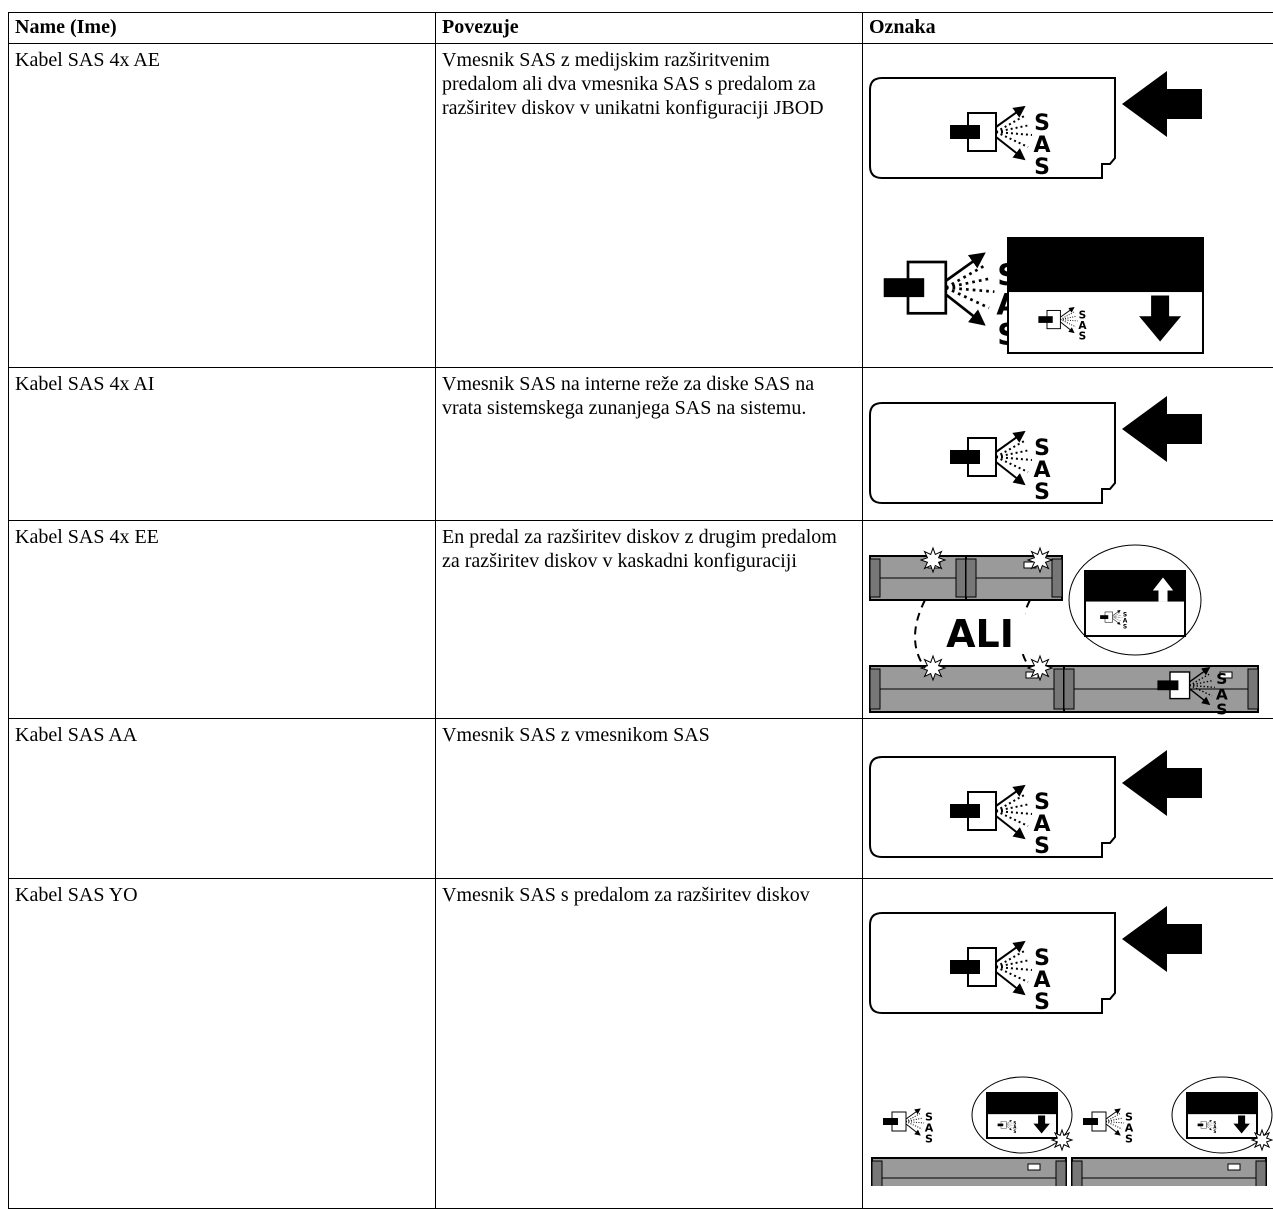 The height and width of the screenshot is (1209, 1273). Describe the element at coordinates (222, 620) in the screenshot. I see `cell: Kabel SAS 4x EE` at that location.